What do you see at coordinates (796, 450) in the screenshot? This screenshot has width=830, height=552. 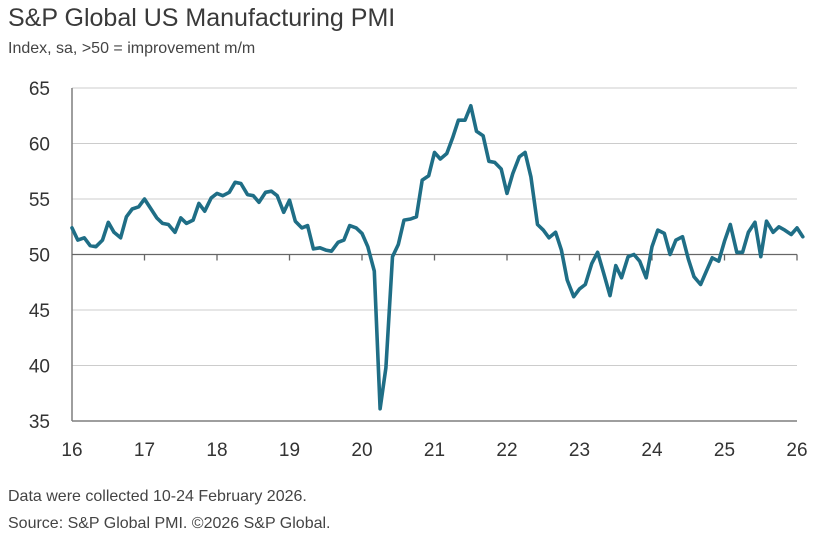 I see `x-tick-label-26: 26` at bounding box center [796, 450].